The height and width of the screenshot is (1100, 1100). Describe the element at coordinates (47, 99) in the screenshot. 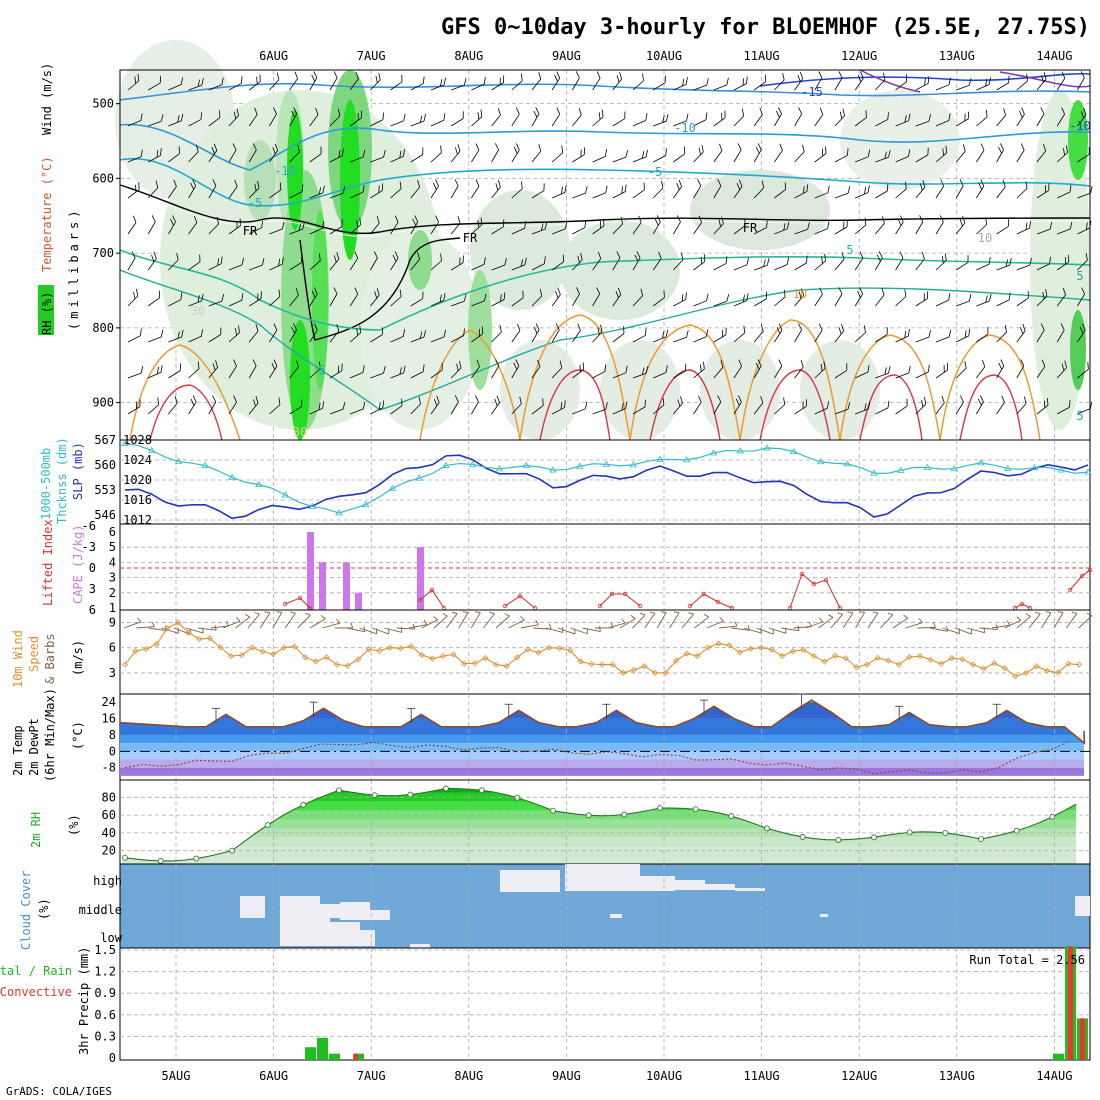

I see `upper-ylabel-wind: Wind (m/s)` at that location.